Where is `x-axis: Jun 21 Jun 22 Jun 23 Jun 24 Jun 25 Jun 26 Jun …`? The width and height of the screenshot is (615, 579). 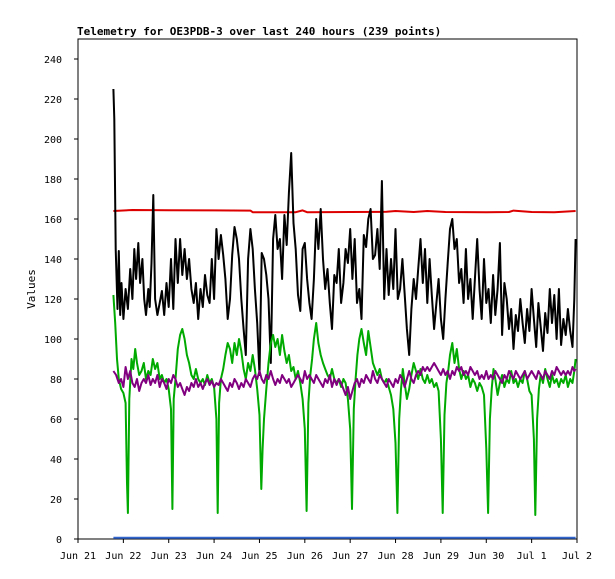
x-axis: Jun 21 Jun 22 Jun 23 Jun 24 Jun 25 Jun 26 Jun … is located at coordinates (326, 550).